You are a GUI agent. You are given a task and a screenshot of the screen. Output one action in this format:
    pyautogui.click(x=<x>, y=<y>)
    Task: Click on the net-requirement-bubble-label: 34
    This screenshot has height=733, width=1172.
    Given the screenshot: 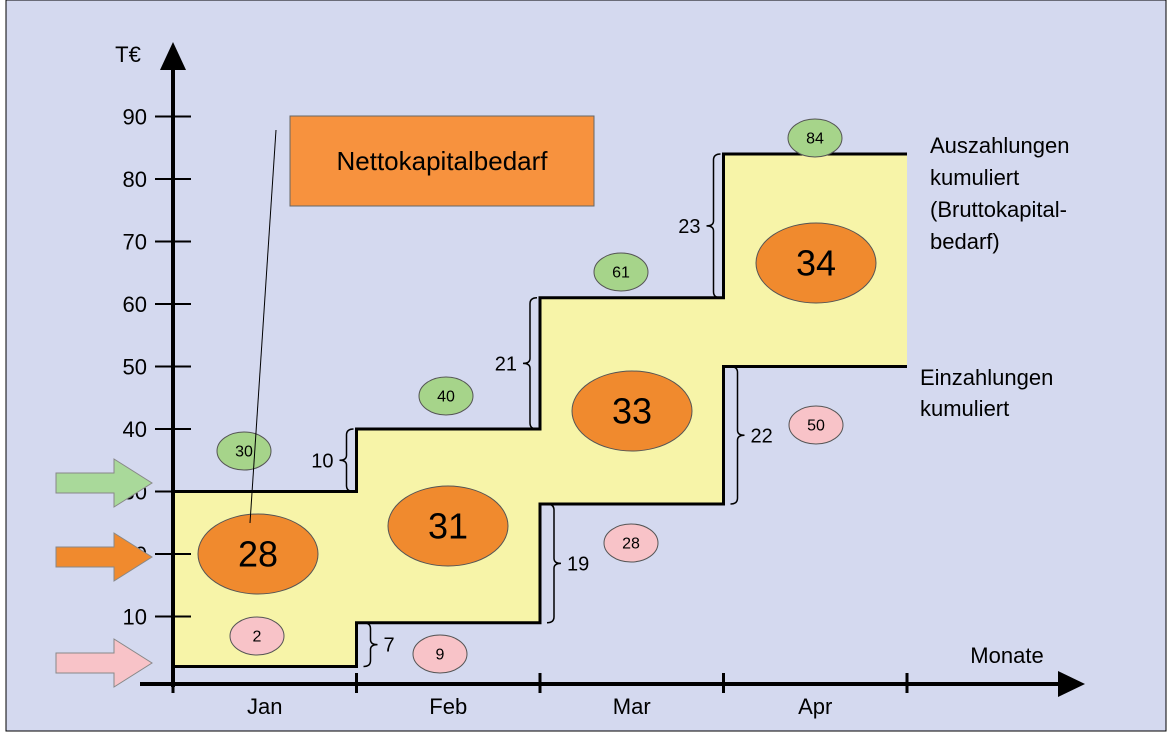 What is the action you would take?
    pyautogui.click(x=816, y=263)
    